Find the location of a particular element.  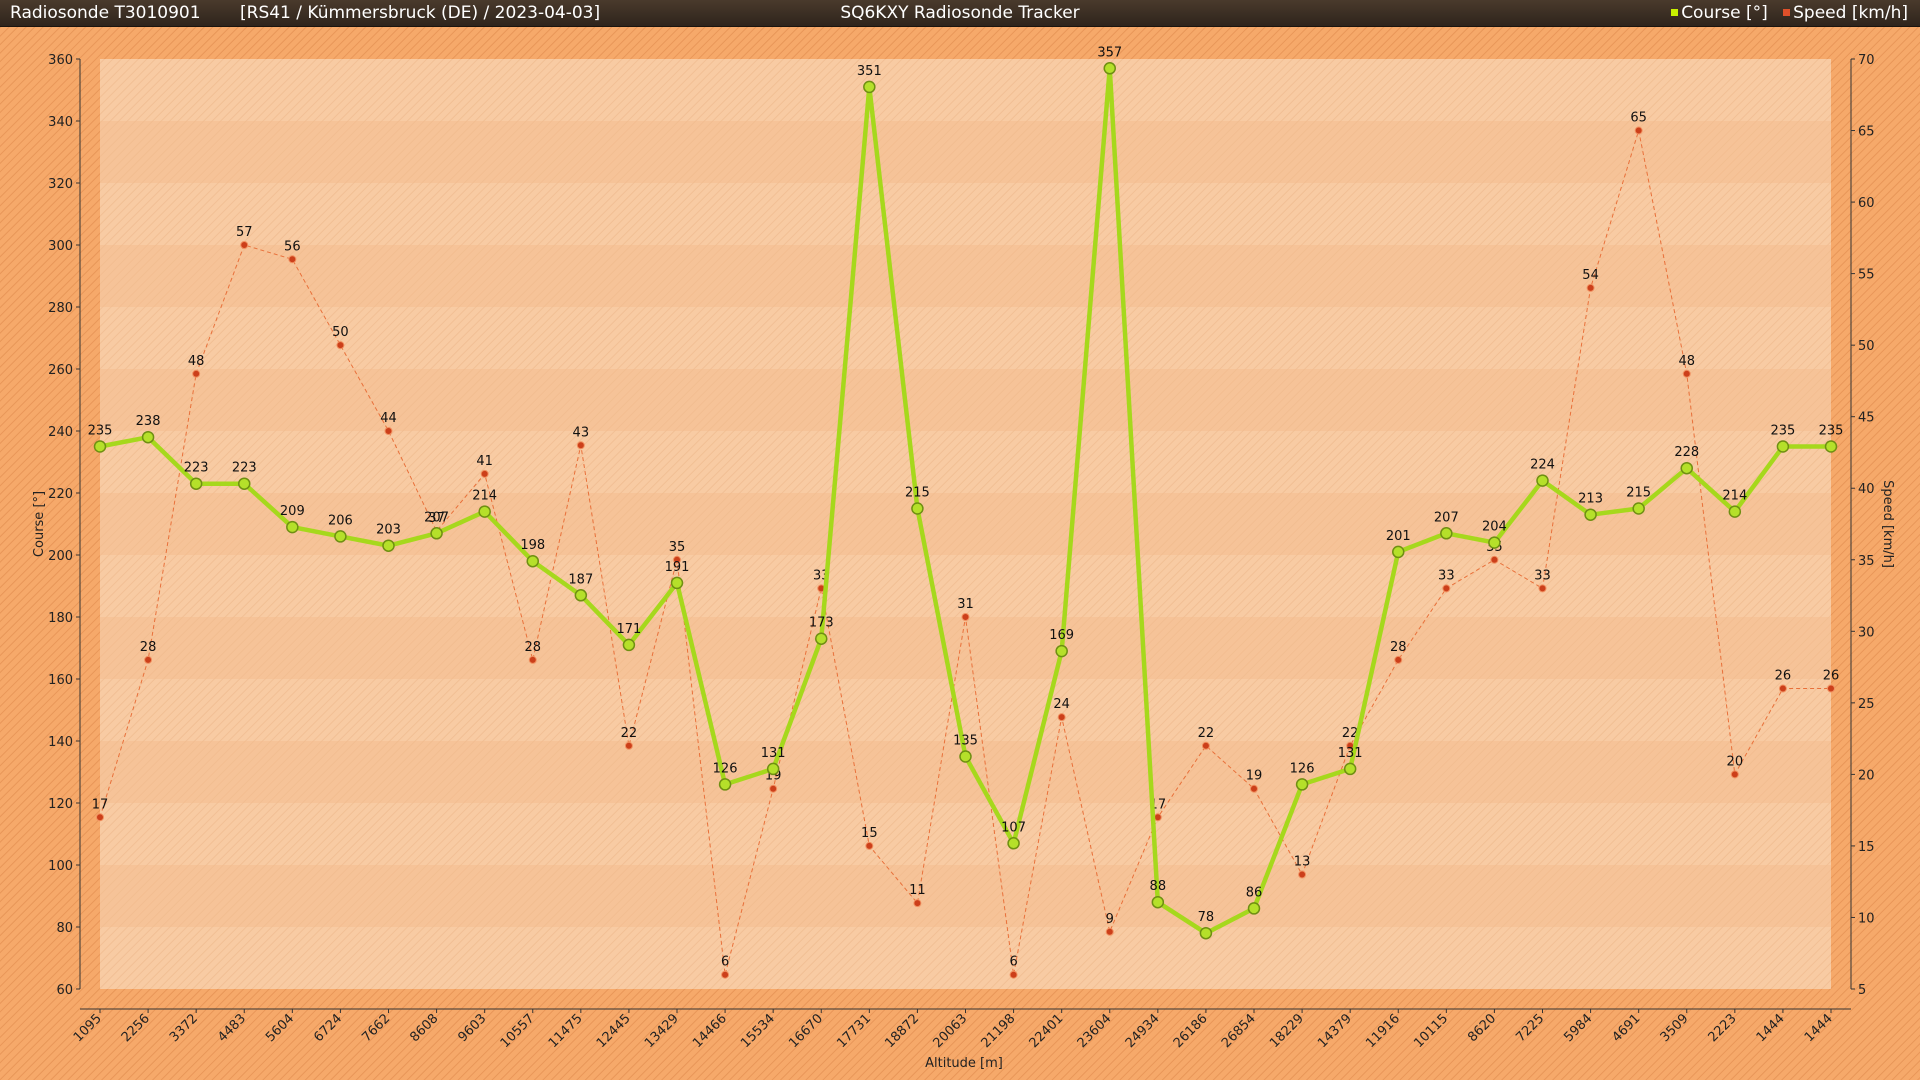

legend-course: Course [°] is located at coordinates (1719, 13).